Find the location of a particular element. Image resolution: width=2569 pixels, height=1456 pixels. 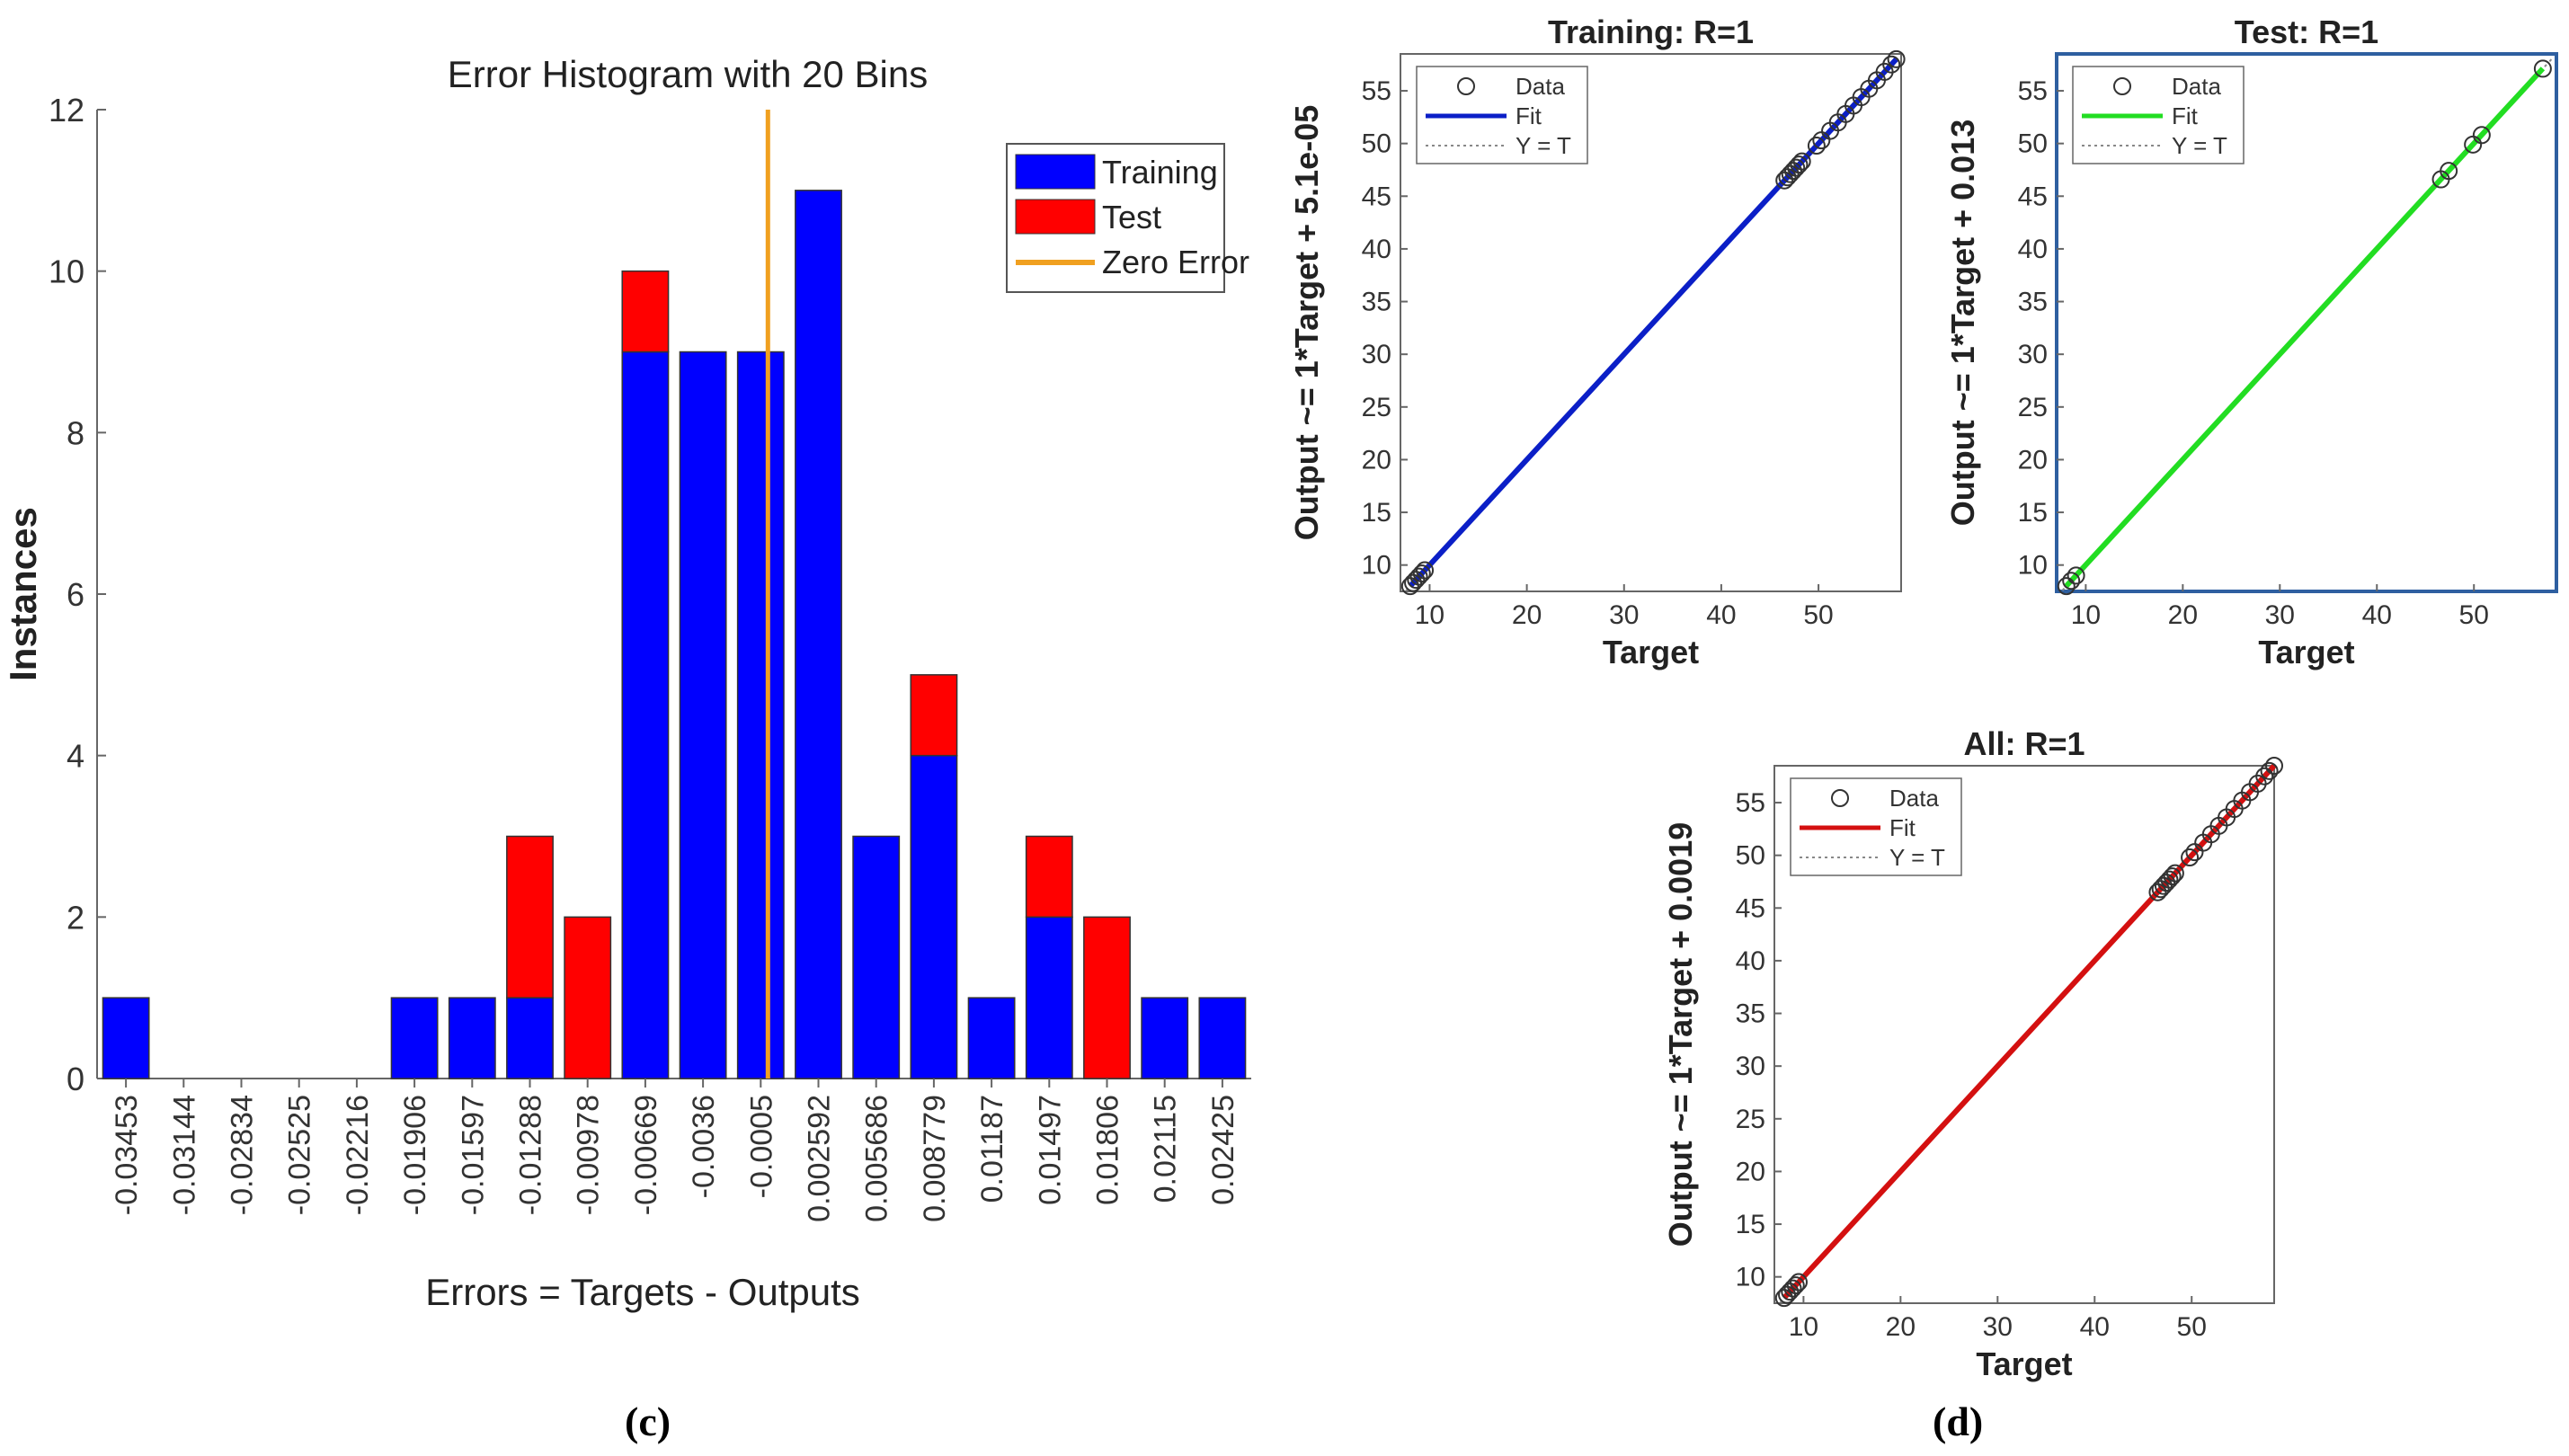

reg-test-y-tick-label: 25 is located at coordinates (2033, 408).